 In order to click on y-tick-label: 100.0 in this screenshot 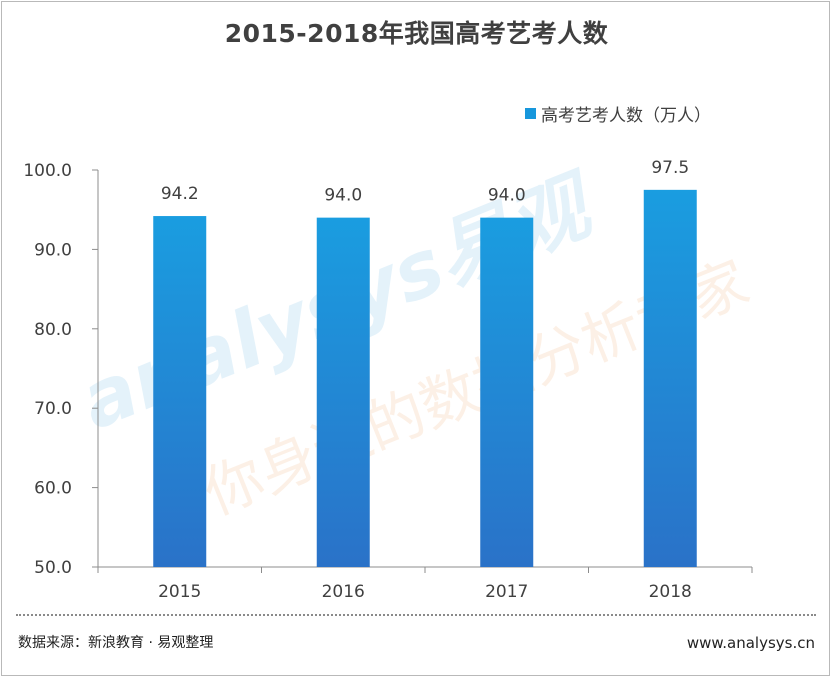, I will do `click(47, 171)`.